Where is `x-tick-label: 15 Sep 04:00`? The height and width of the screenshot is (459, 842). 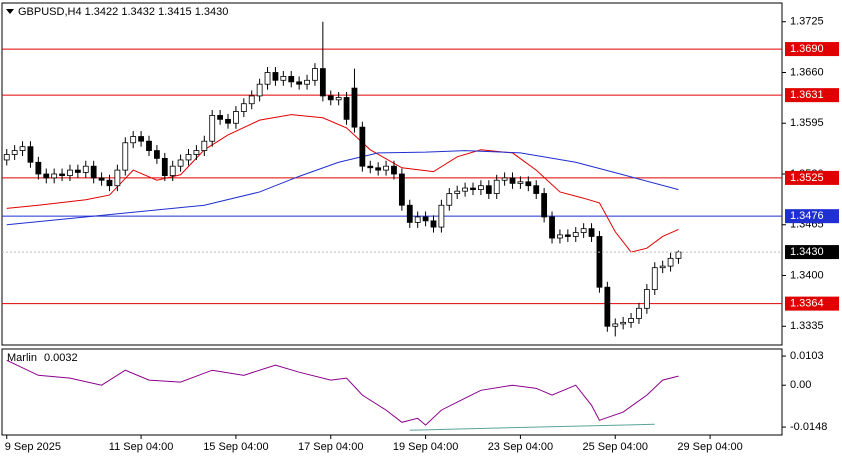 x-tick-label: 15 Sep 04:00 is located at coordinates (235, 447).